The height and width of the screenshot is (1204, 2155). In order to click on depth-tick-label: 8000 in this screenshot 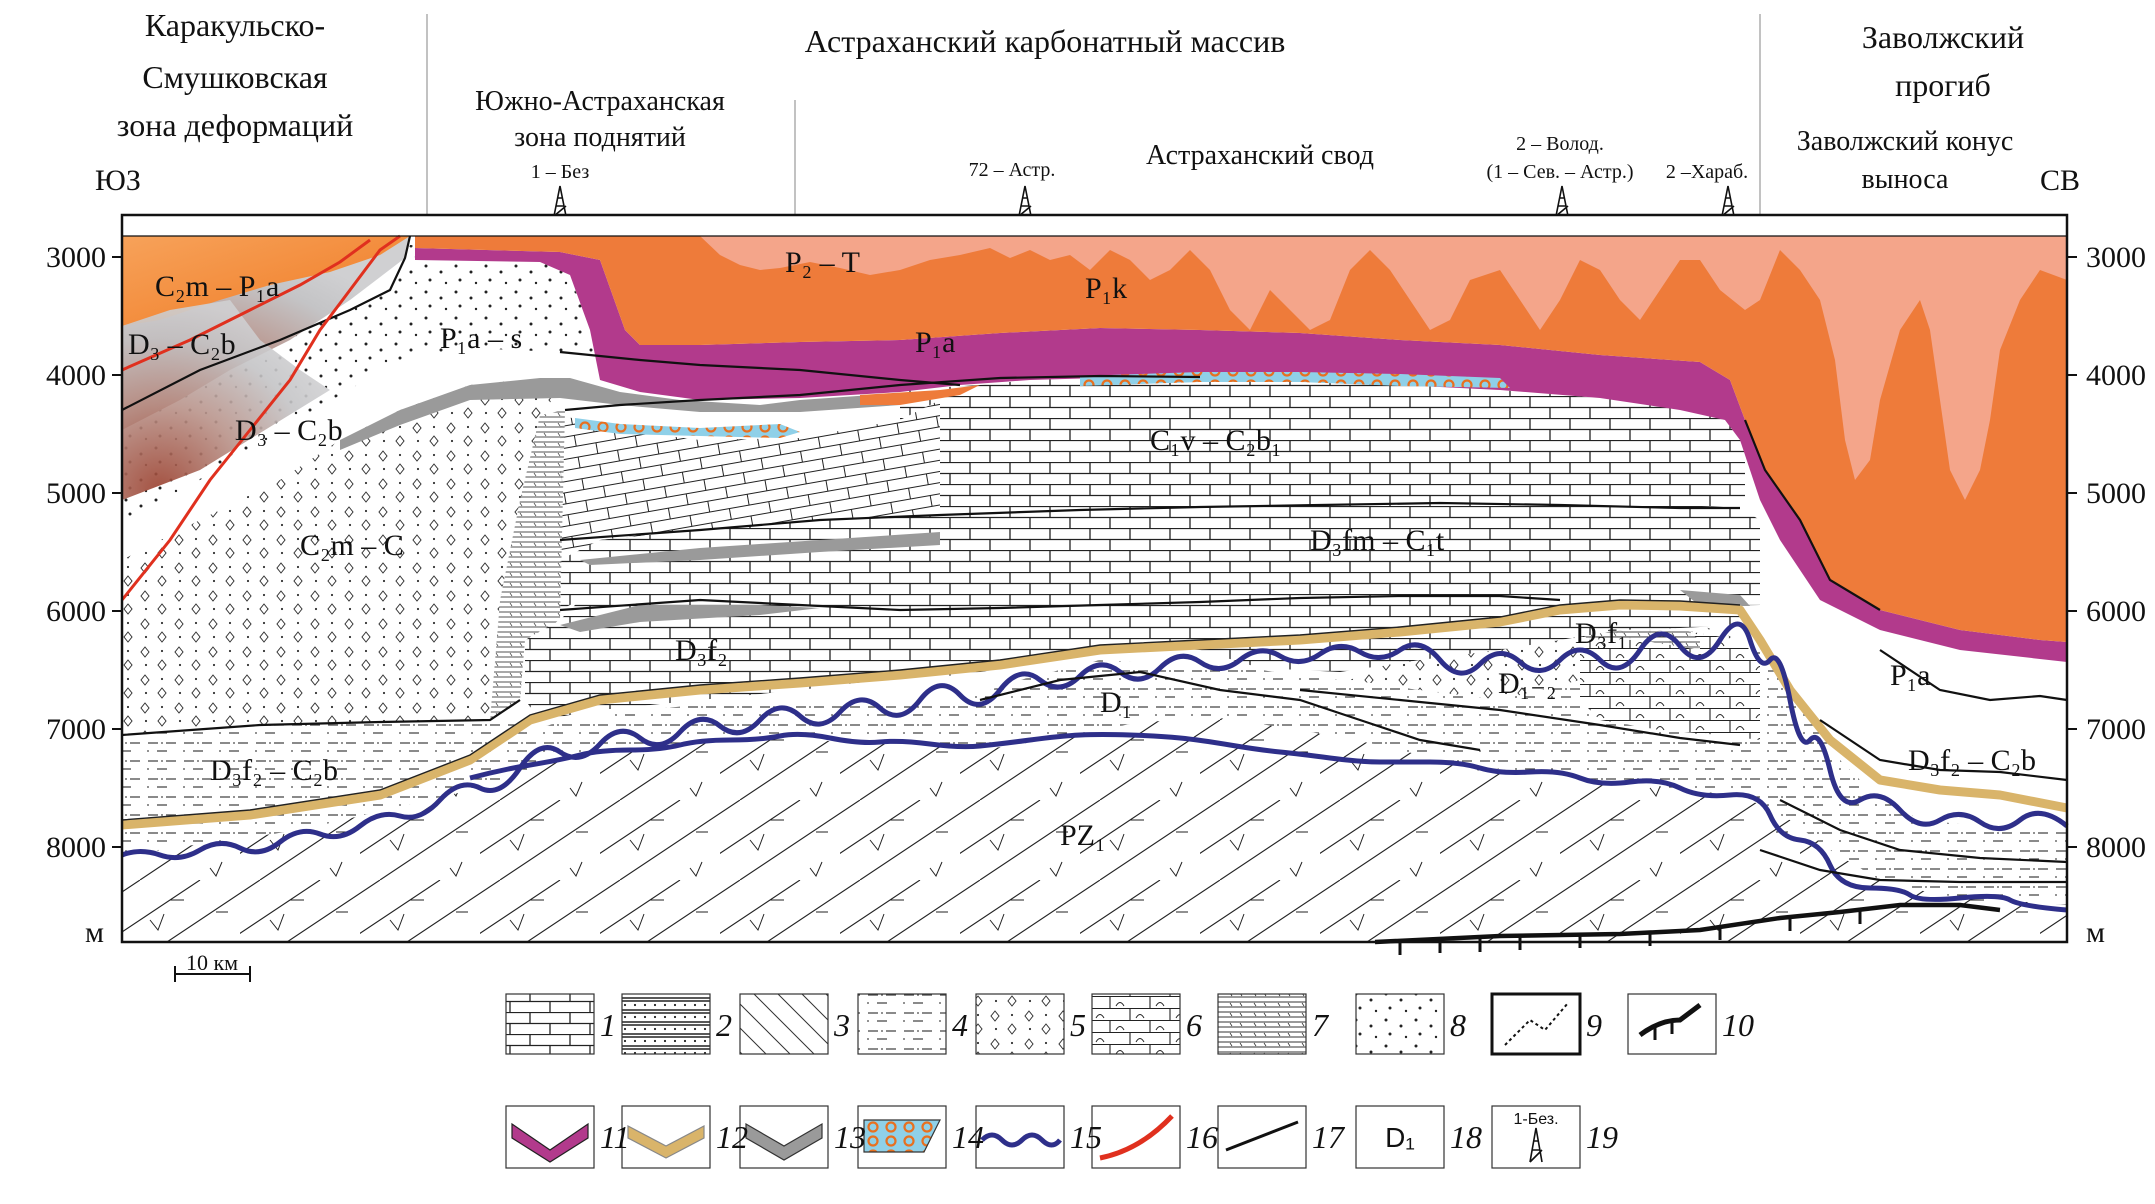, I will do `click(2116, 847)`.